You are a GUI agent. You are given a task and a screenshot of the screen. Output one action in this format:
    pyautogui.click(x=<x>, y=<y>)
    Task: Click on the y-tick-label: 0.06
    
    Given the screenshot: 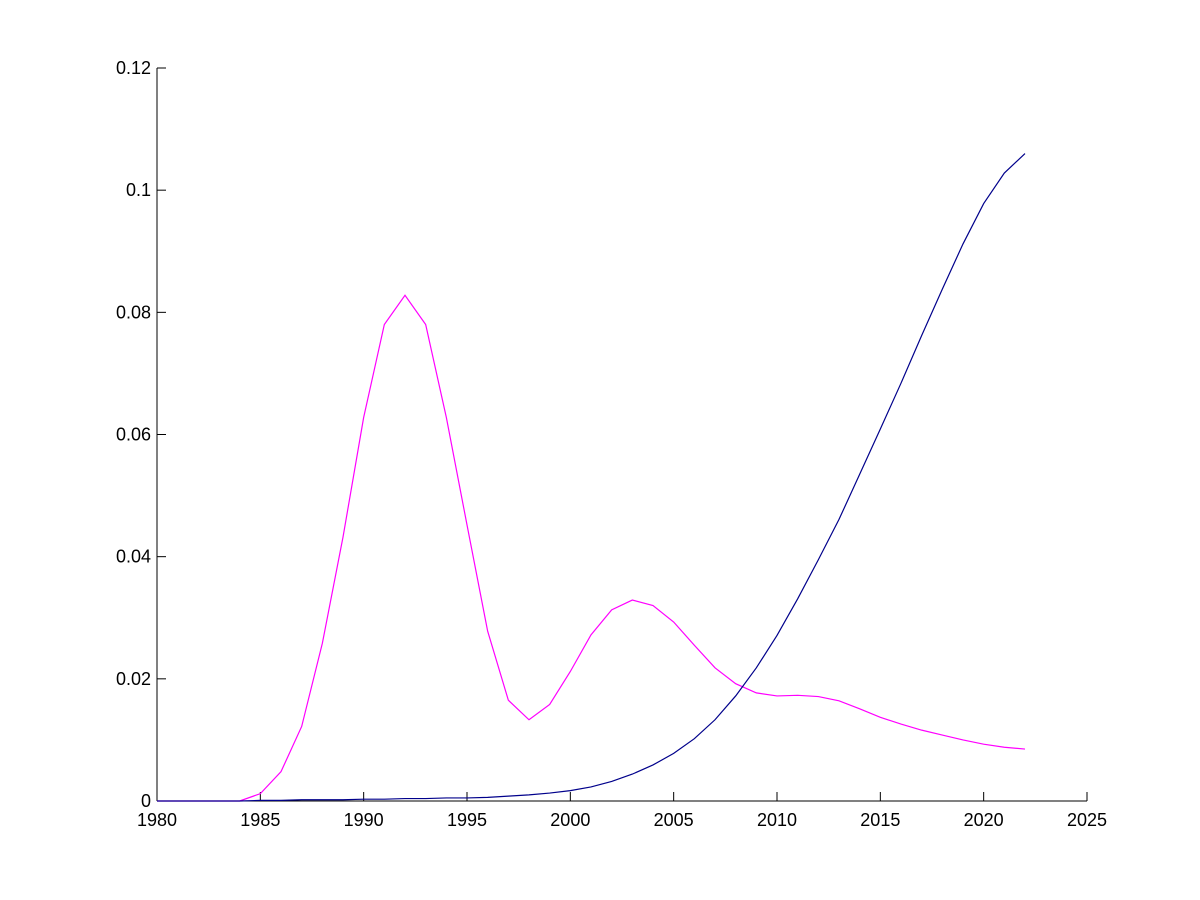 What is the action you would take?
    pyautogui.click(x=133, y=435)
    